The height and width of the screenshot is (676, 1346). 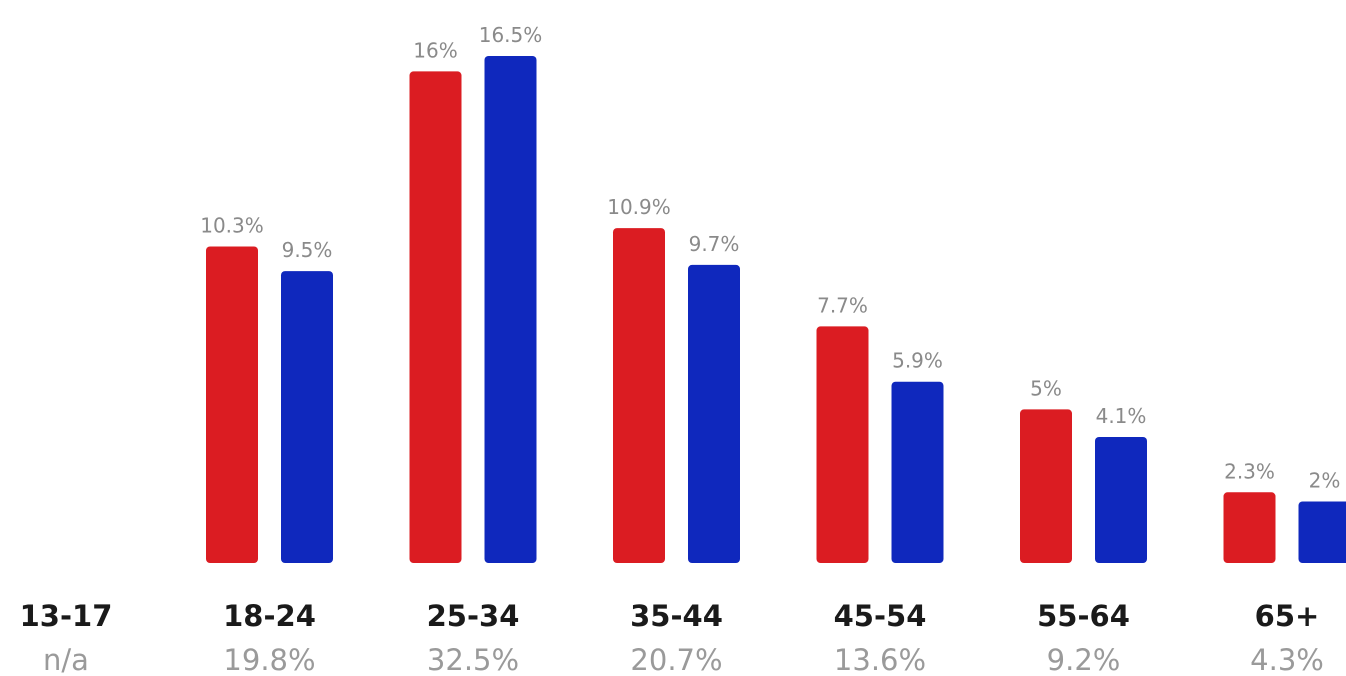 I want to click on category-label-25-34: 25-34, so click(x=473, y=616).